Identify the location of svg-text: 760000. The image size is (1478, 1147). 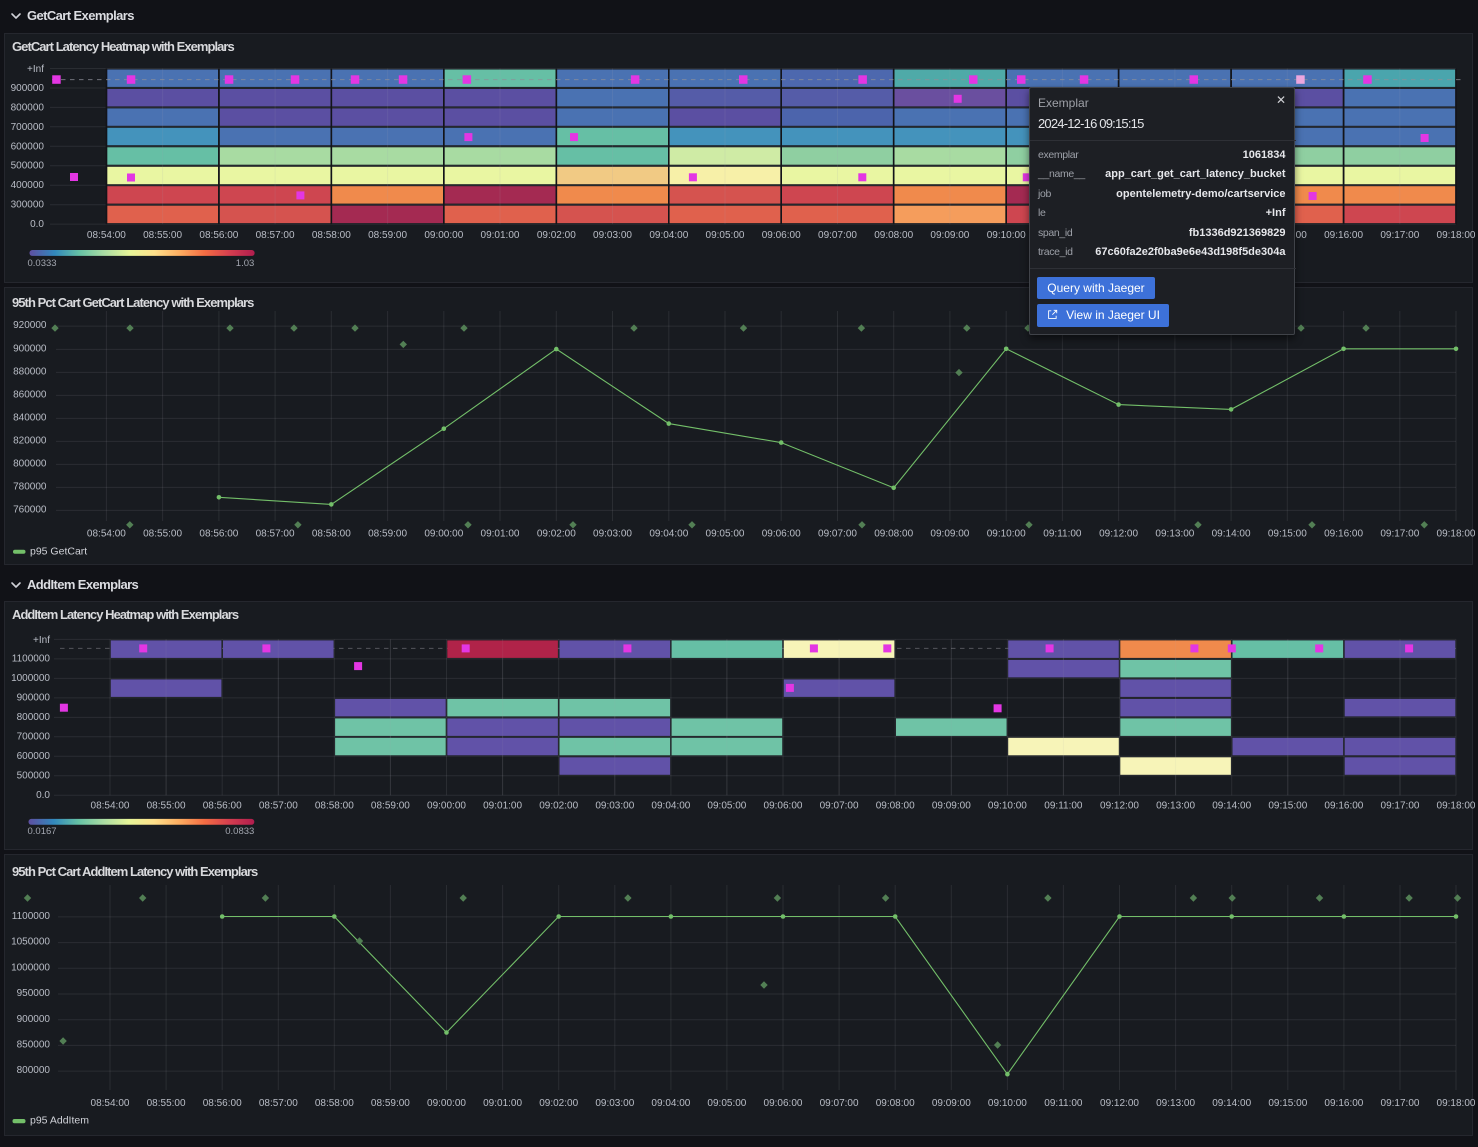
(30, 510).